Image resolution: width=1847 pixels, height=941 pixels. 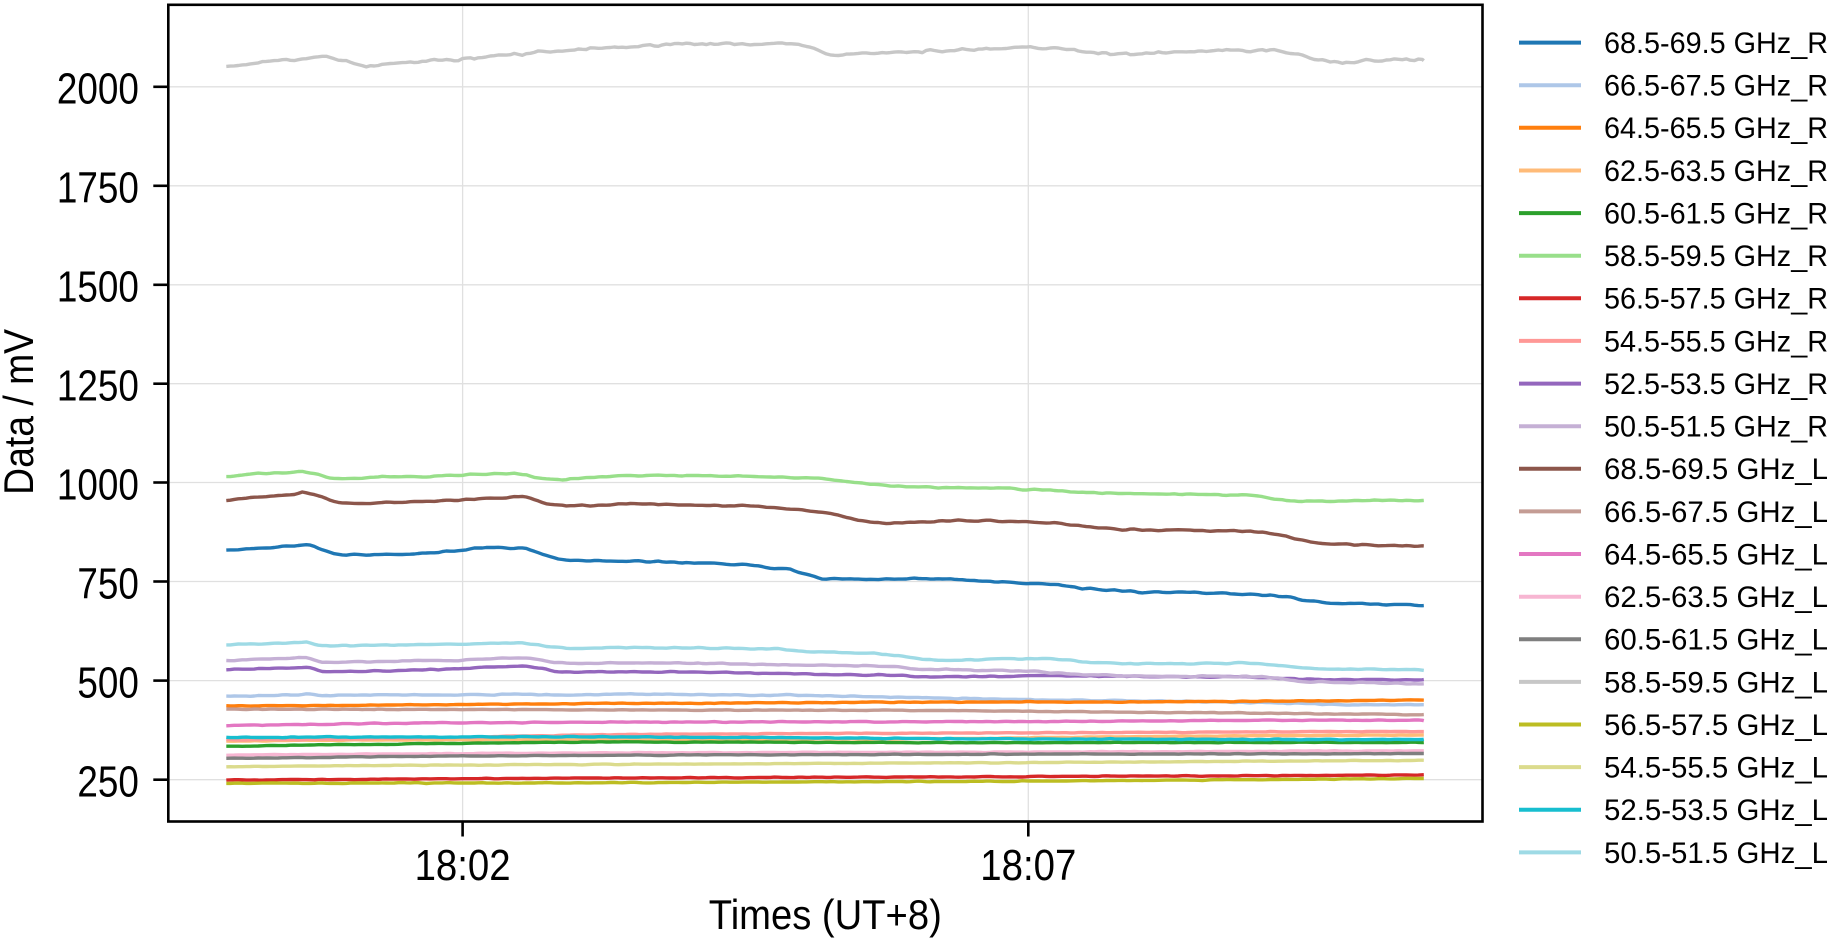 I want to click on svg-text: 18:07, so click(x=1028, y=865).